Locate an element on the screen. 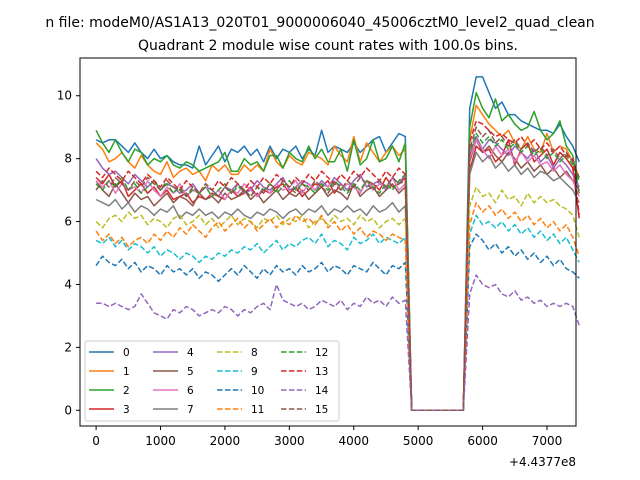 The width and height of the screenshot is (640, 480). legend-label-10: 10 is located at coordinates (257, 391).